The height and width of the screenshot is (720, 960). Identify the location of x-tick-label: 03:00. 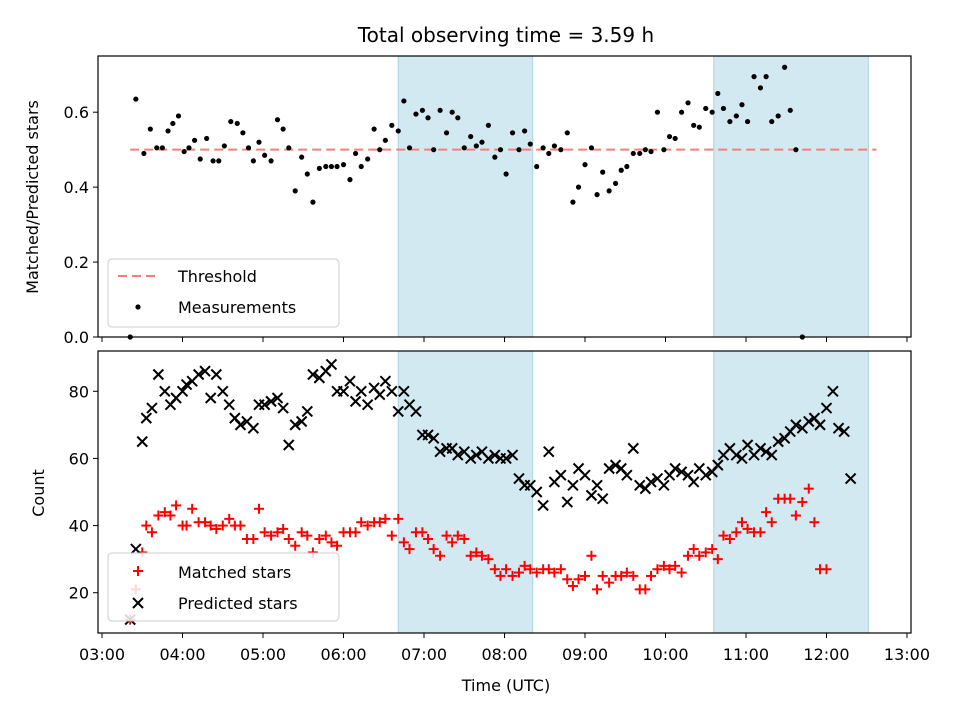
(102, 654).